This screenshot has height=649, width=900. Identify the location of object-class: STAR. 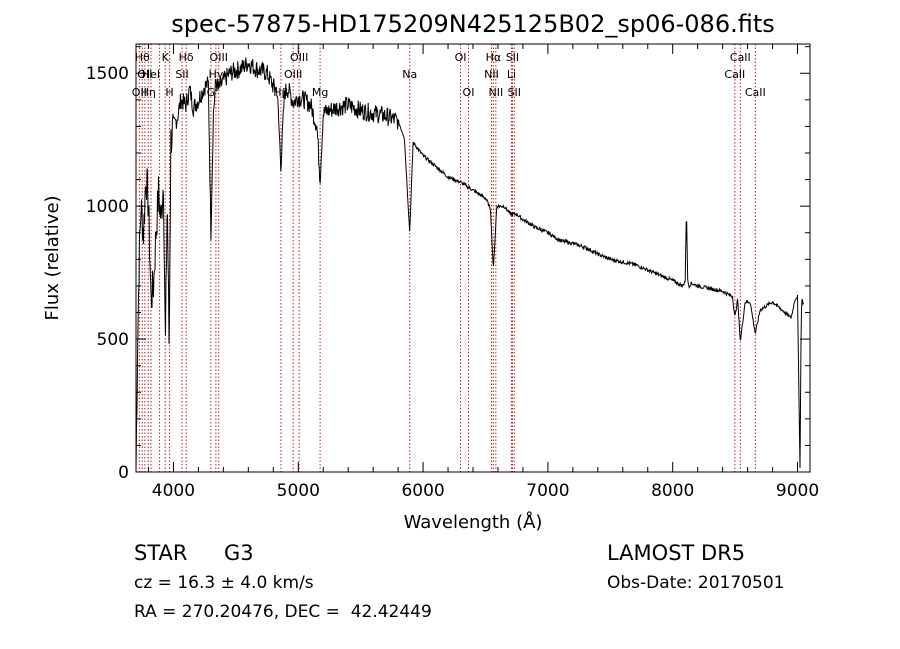
(161, 553).